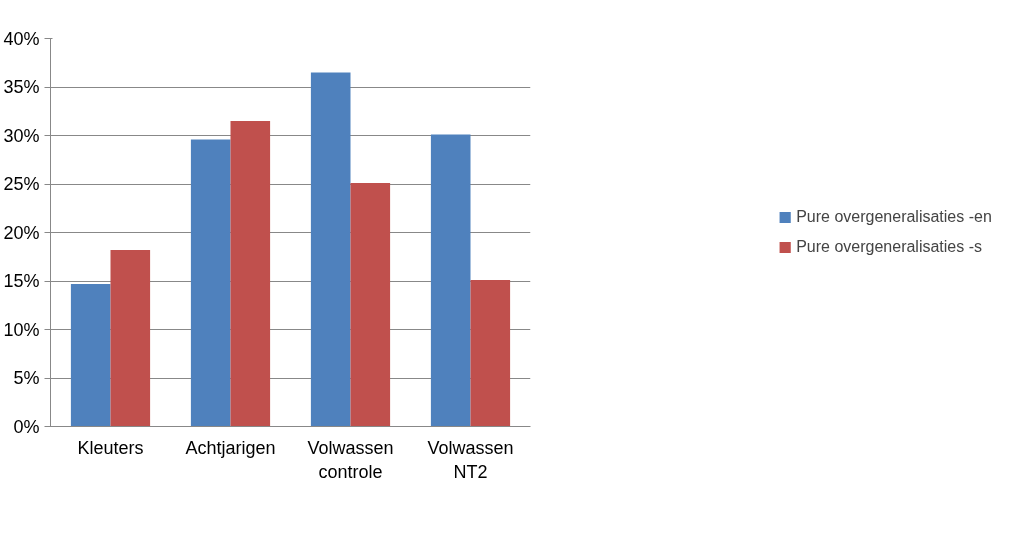  Describe the element at coordinates (21, 38) in the screenshot. I see `y-tick-label: 40%` at that location.